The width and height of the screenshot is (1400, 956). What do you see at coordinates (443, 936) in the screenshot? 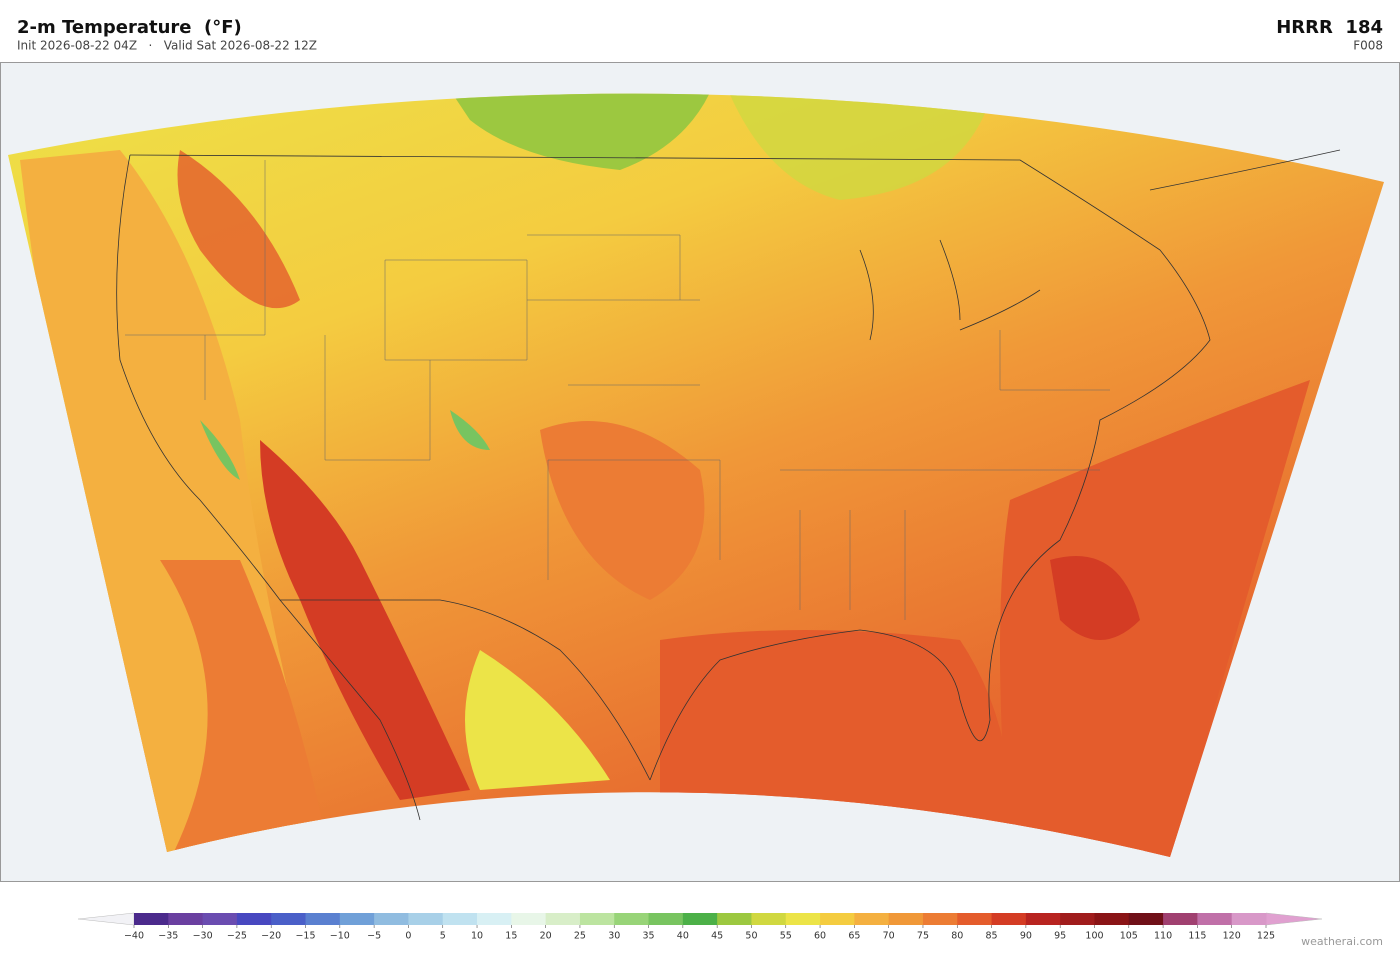
I see `colorbar-label: 5` at bounding box center [443, 936].